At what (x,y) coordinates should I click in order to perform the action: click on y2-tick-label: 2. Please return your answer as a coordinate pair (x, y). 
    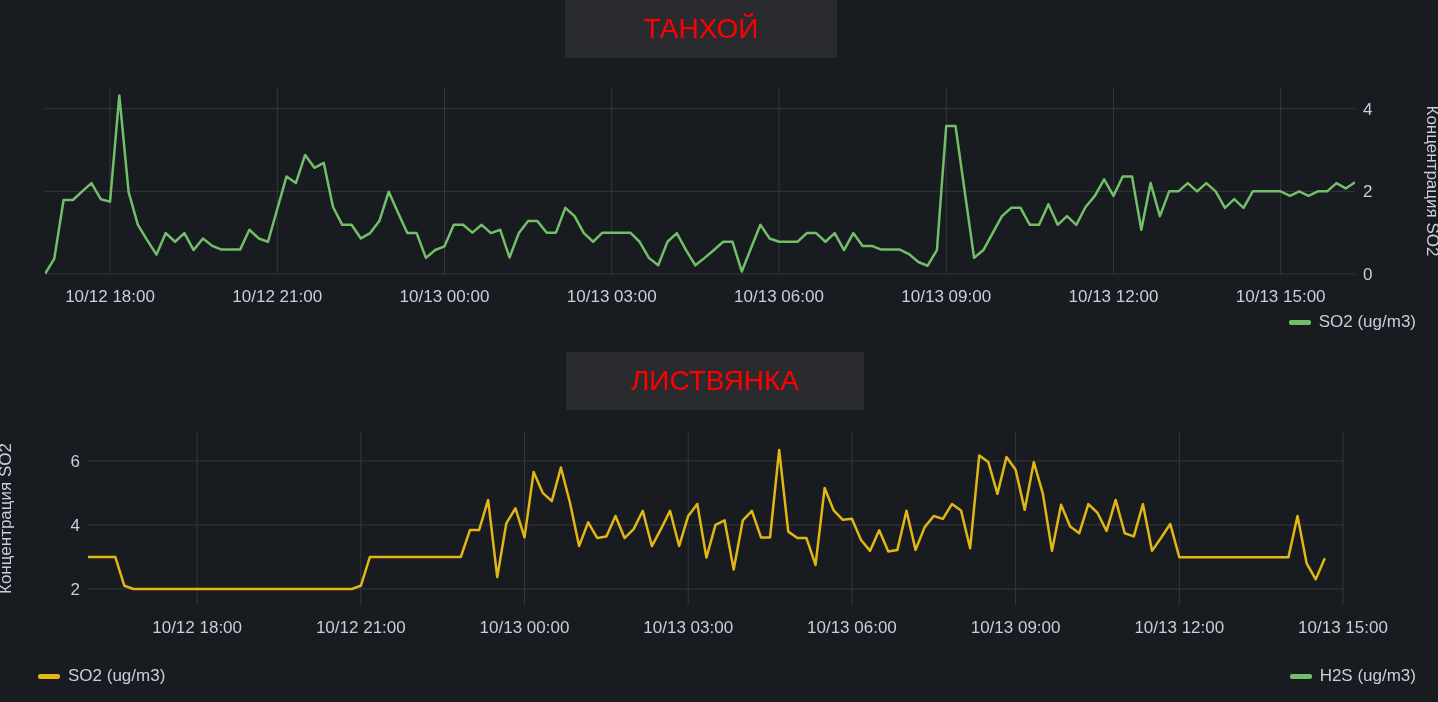
    Looking at the image, I should click on (1368, 192).